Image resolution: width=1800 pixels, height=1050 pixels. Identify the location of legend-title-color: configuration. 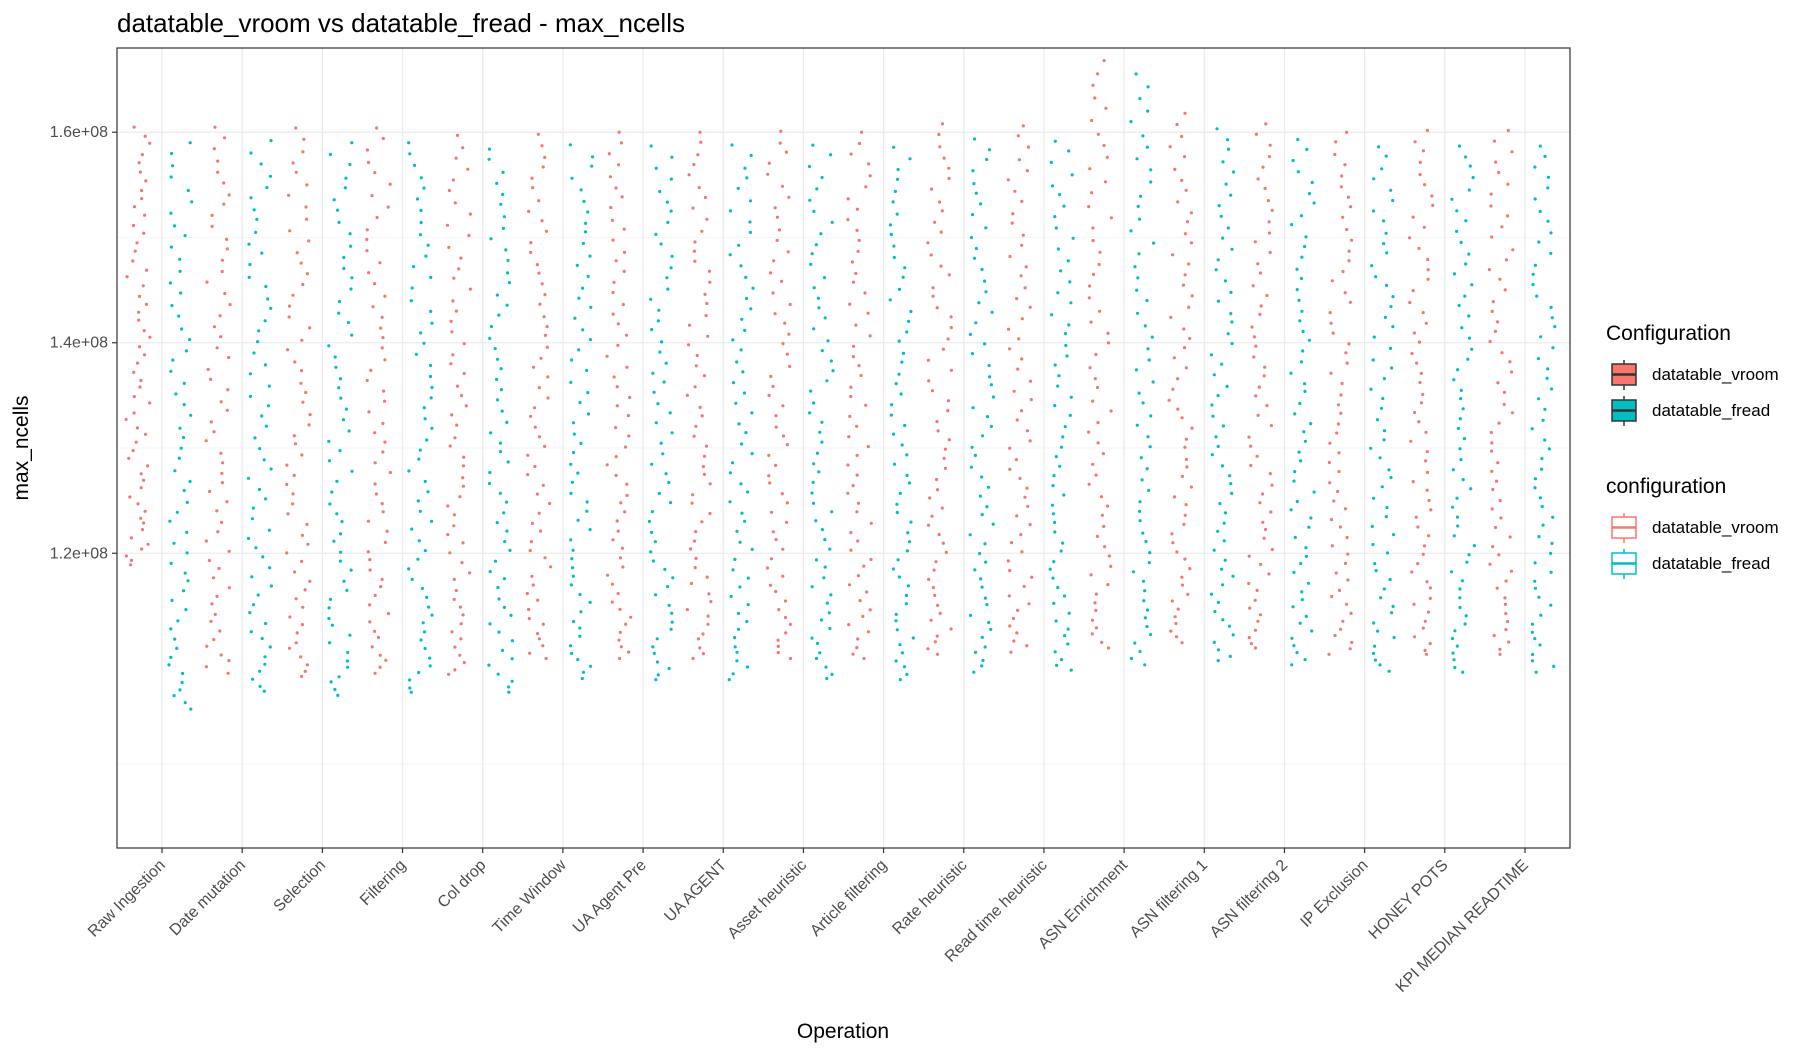
(1666, 486).